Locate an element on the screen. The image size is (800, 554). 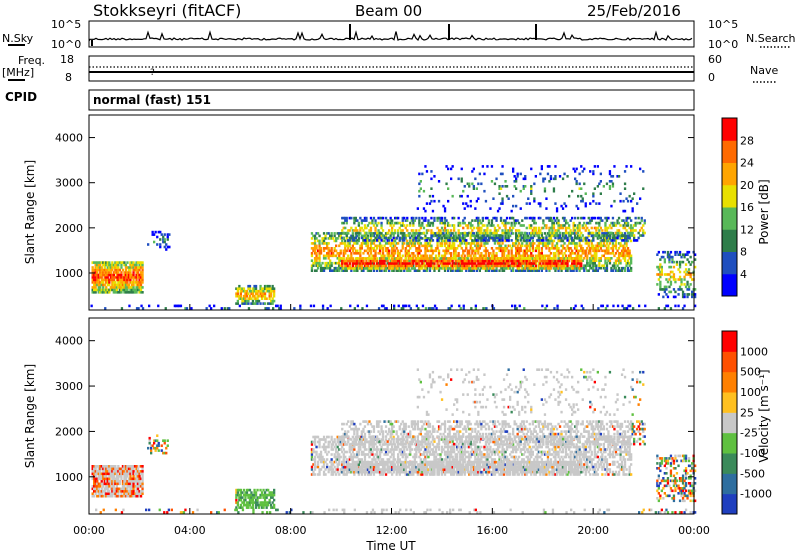
y-tick-label: 4000 is located at coordinates (69, 138).